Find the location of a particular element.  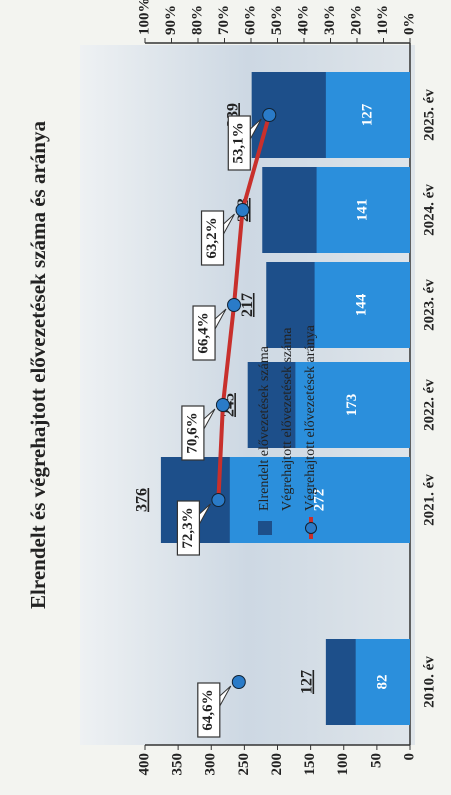

y-tick-label: 250 is located at coordinates (244, 764).